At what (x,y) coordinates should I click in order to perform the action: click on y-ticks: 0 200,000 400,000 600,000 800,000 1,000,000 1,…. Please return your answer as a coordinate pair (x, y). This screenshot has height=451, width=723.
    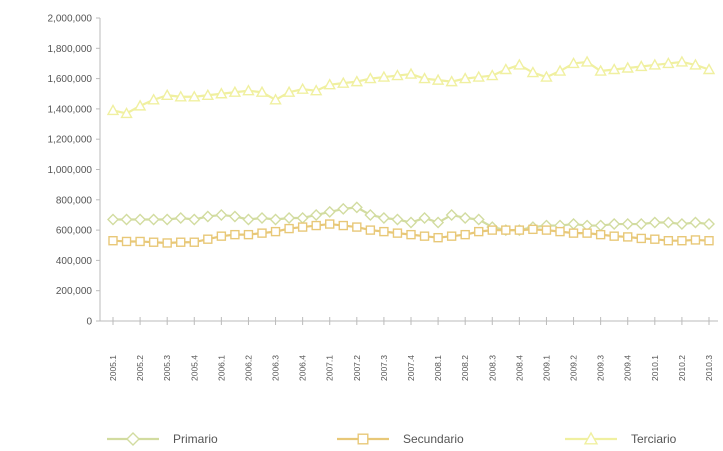
    Looking at the image, I should click on (74, 171).